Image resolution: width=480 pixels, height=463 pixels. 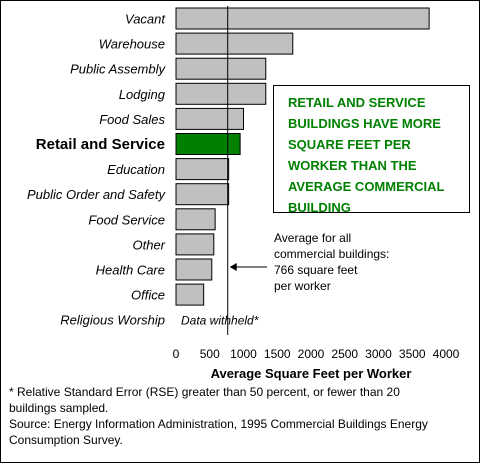 I want to click on x-tick-label: 3000, so click(x=378, y=354).